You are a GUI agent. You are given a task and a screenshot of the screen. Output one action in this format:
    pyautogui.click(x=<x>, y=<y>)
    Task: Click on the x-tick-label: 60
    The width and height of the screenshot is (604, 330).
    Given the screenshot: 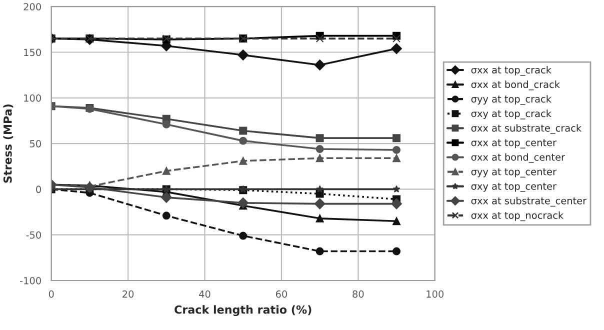 What is the action you would take?
    pyautogui.click(x=282, y=294)
    